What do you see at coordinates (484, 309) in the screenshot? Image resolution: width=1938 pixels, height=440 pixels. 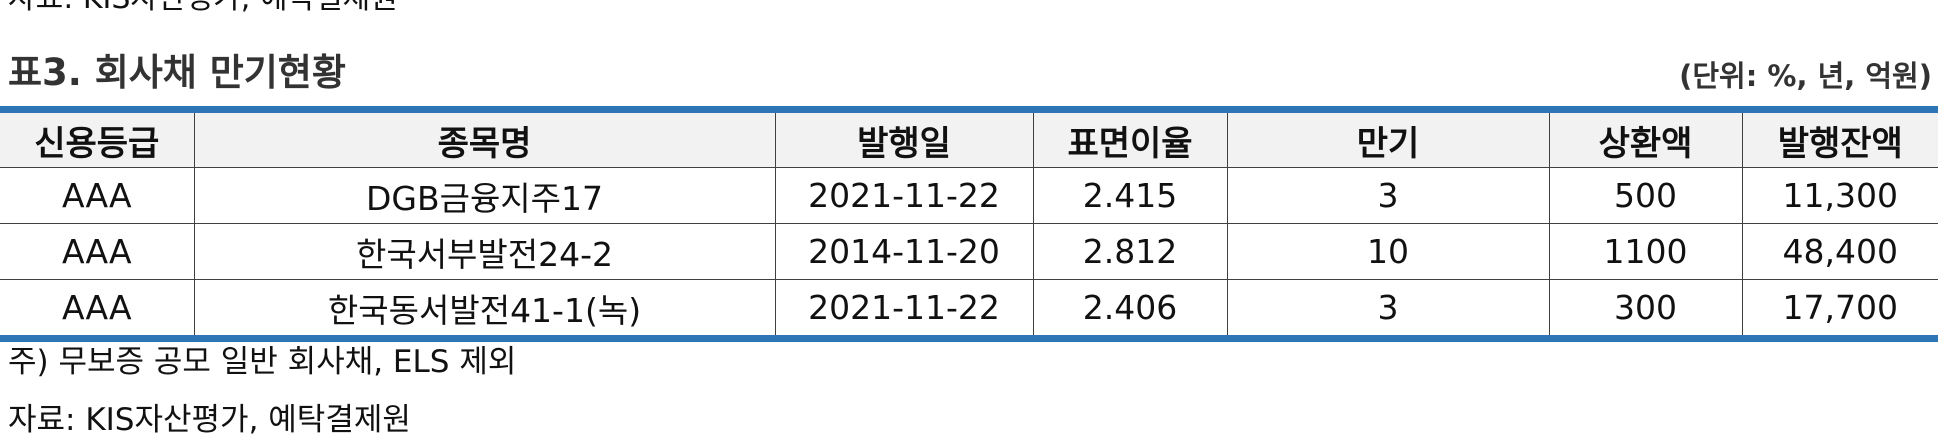 I see `cell-issue-name: 한국동서발전41-1(녹)` at bounding box center [484, 309].